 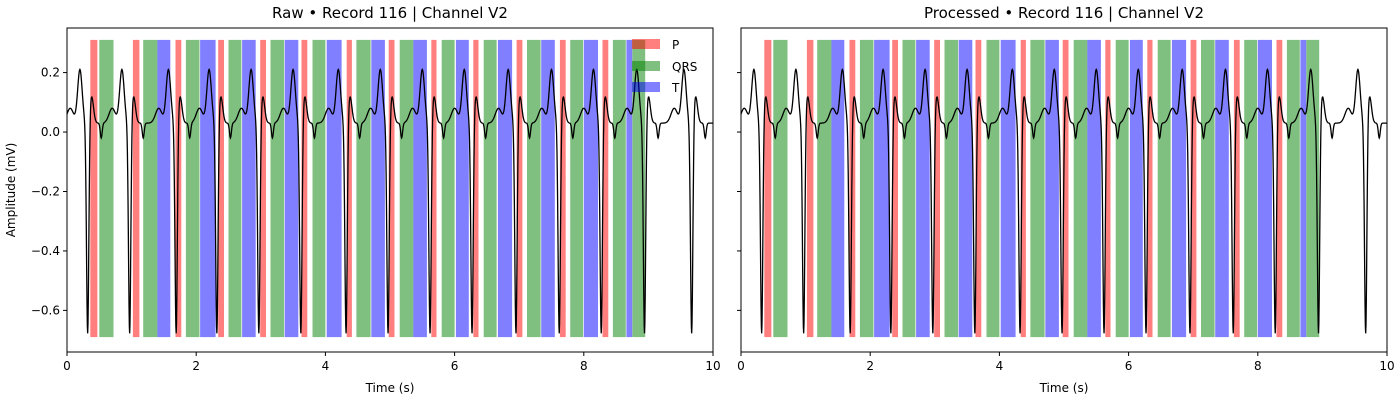 I want to click on raw-title: Raw • Record 116 | Channel V2, so click(x=390, y=13).